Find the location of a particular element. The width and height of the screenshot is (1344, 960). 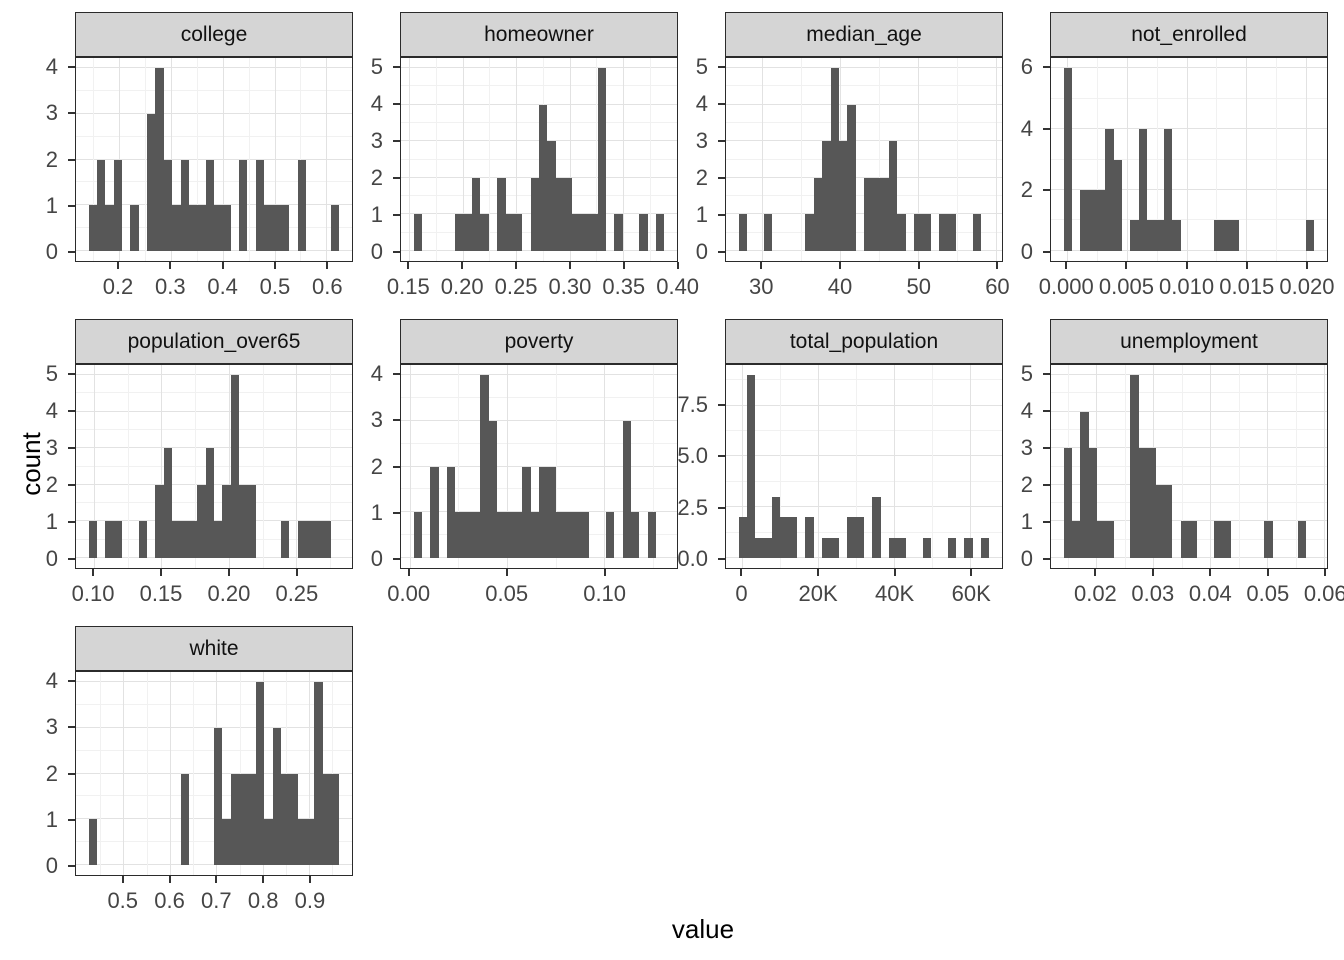

x-tick-label: 0.02 is located at coordinates (1095, 593).